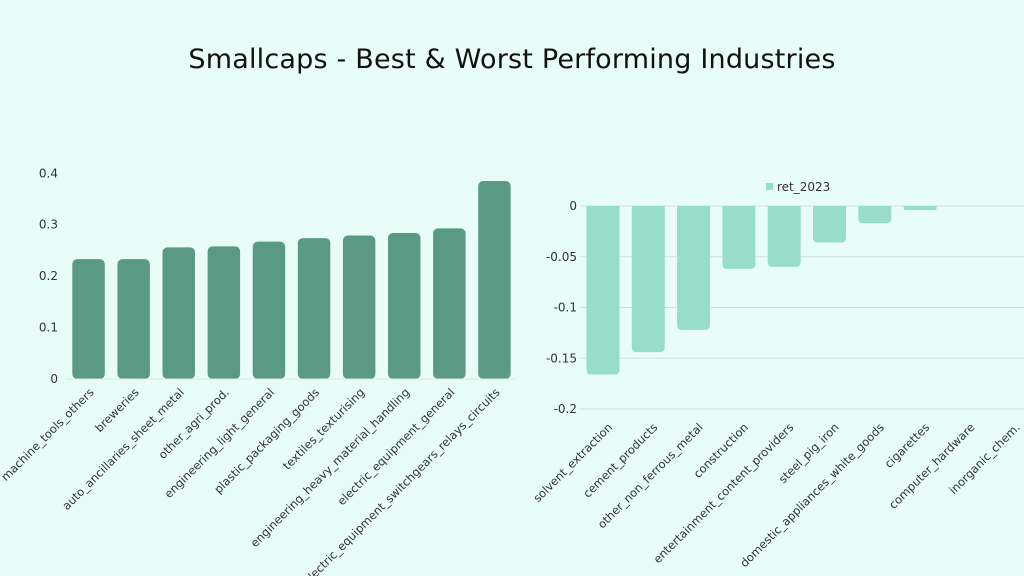 This screenshot has height=576, width=1024. Describe the element at coordinates (561, 257) in the screenshot. I see `y-tick-label: -0.05` at that location.